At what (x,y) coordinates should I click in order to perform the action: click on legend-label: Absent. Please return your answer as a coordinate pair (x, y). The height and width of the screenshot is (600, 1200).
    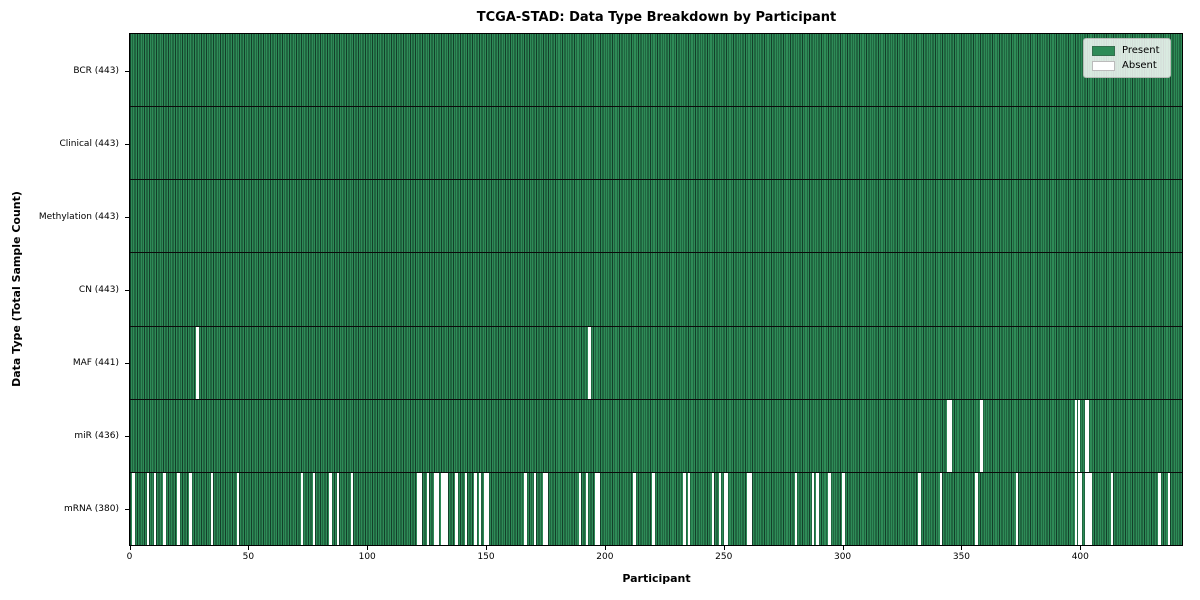
    Looking at the image, I should click on (1139, 65).